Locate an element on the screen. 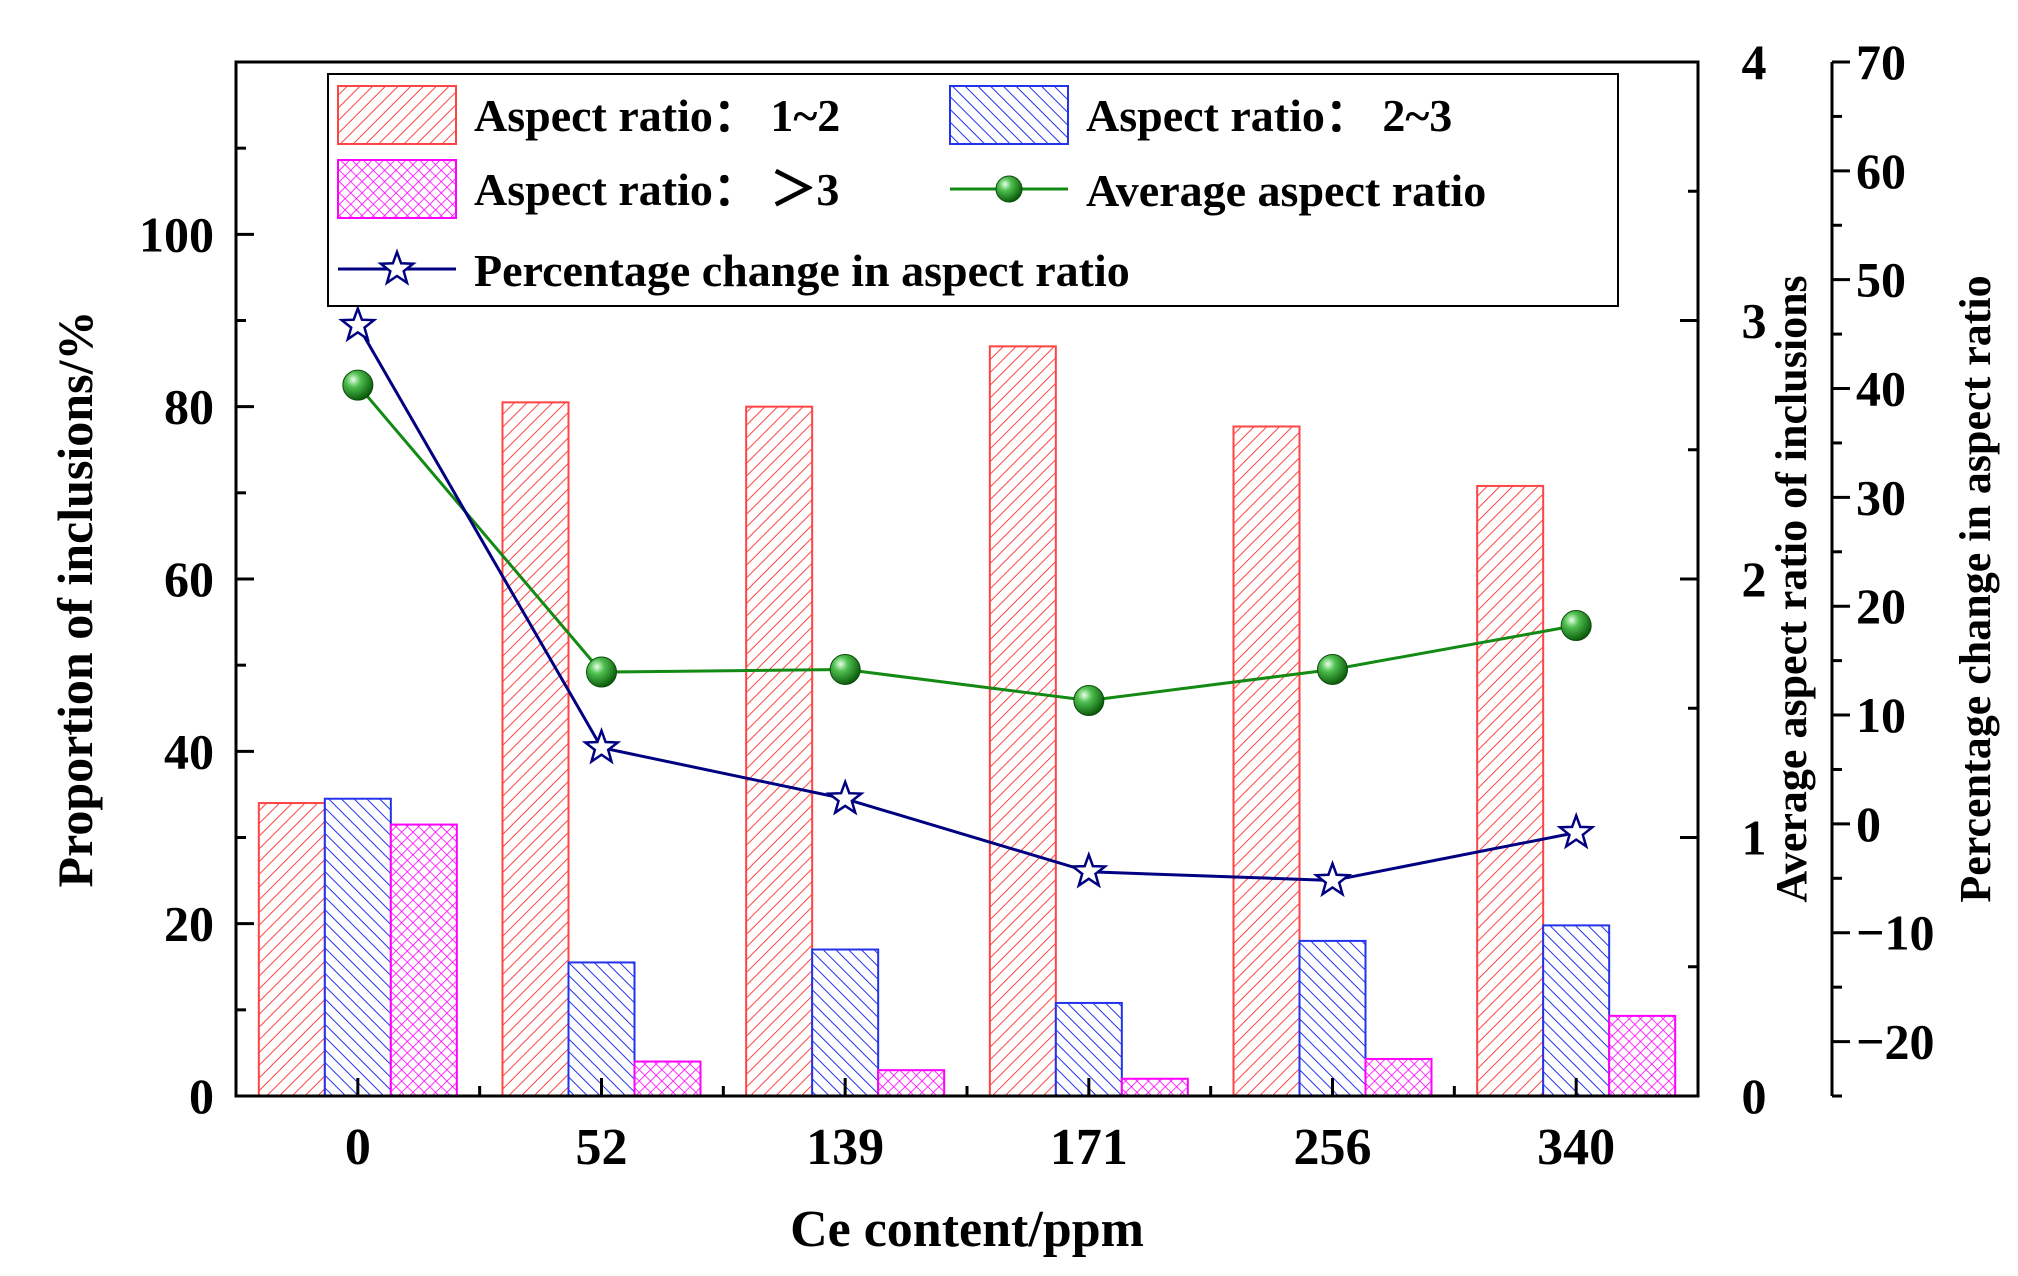 Image resolution: width=2018 pixels, height=1276 pixels. tick-label-right2: 70 is located at coordinates (1881, 62).